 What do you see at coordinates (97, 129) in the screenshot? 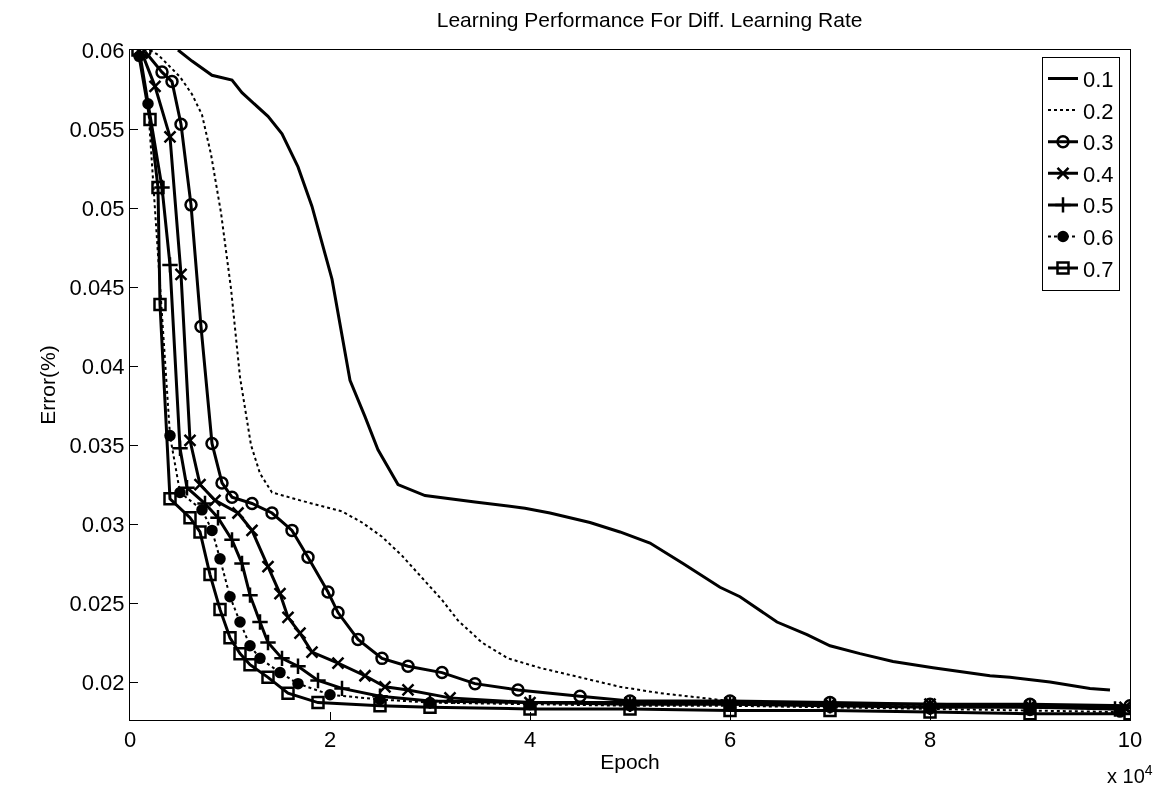
I see `y-tick-label: 0.055` at bounding box center [97, 129].